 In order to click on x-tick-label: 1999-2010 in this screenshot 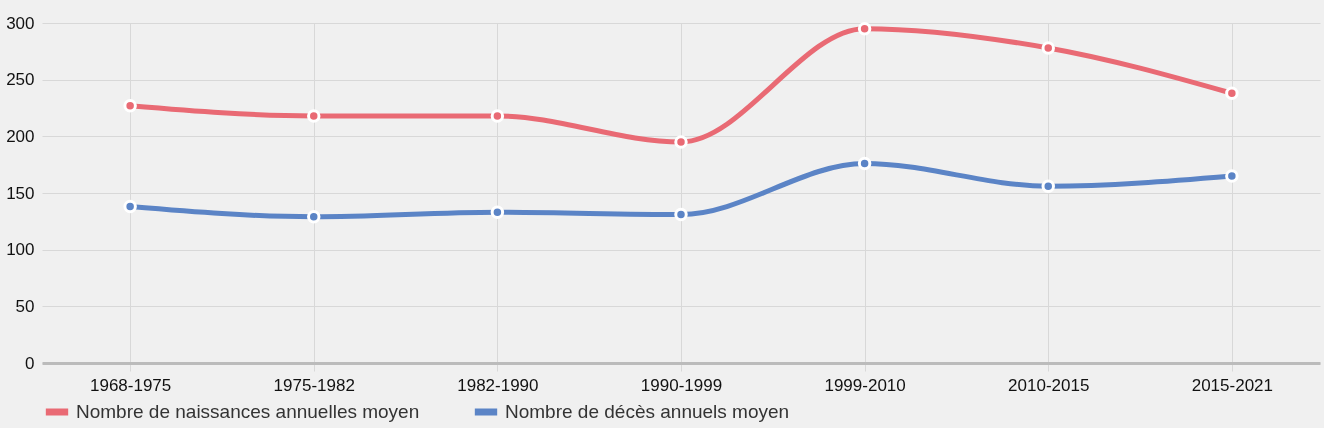, I will do `click(865, 385)`.